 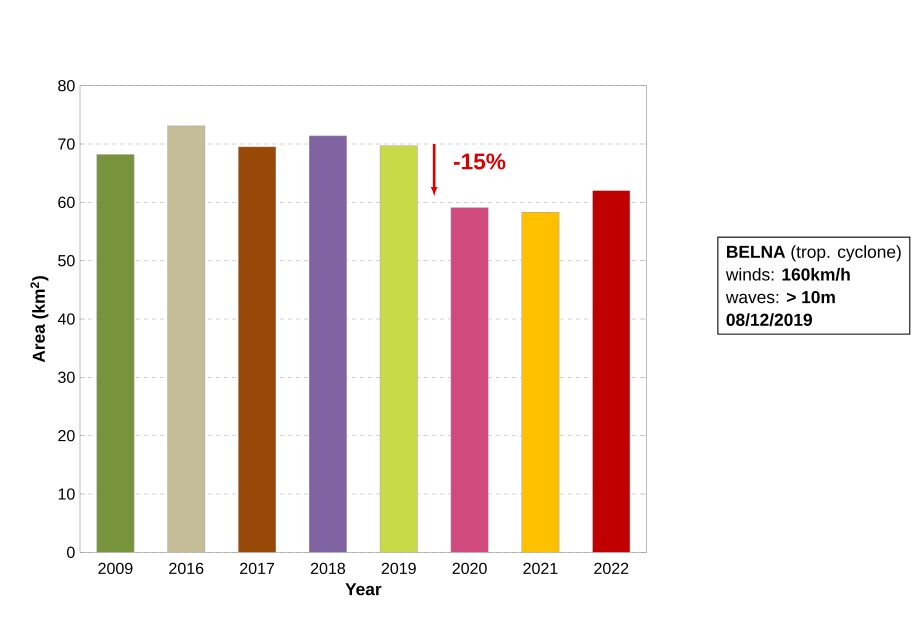 What do you see at coordinates (66, 86) in the screenshot?
I see `y-tick-label: 80` at bounding box center [66, 86].